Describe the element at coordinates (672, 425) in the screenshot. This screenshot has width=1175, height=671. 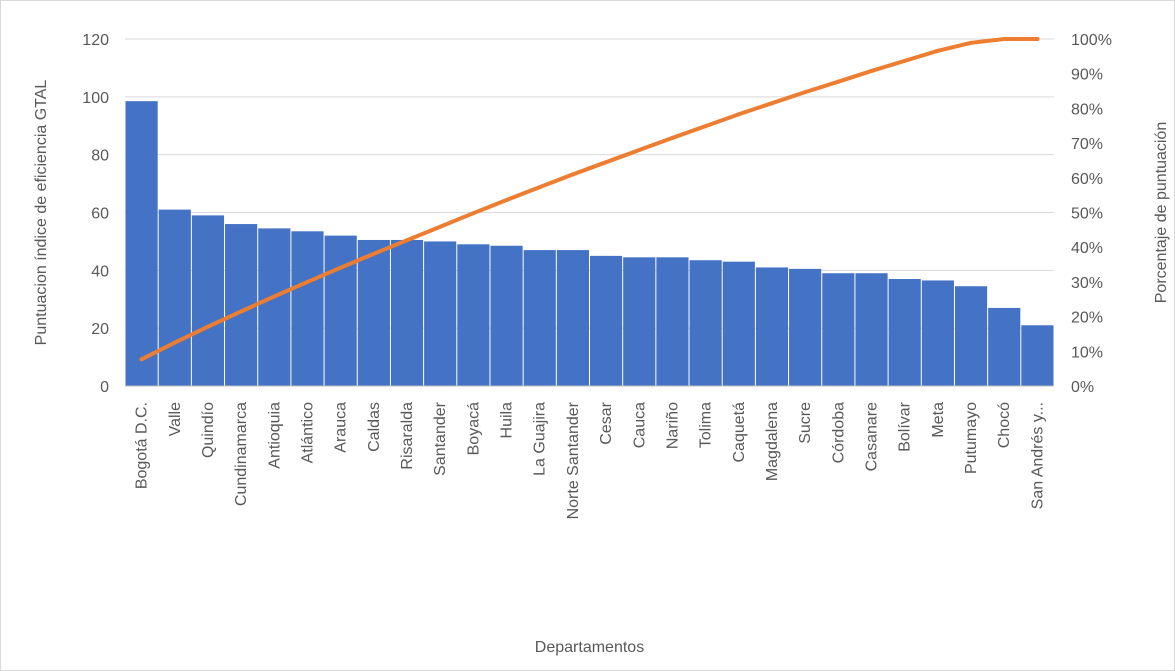
I see `x-tick-label: Nariño` at that location.